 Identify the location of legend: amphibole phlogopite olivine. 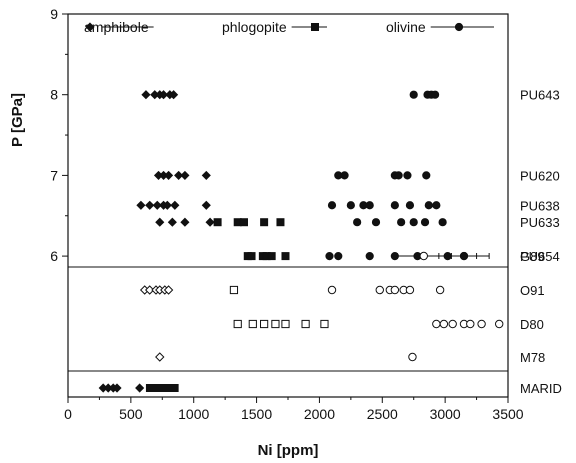
(289, 27).